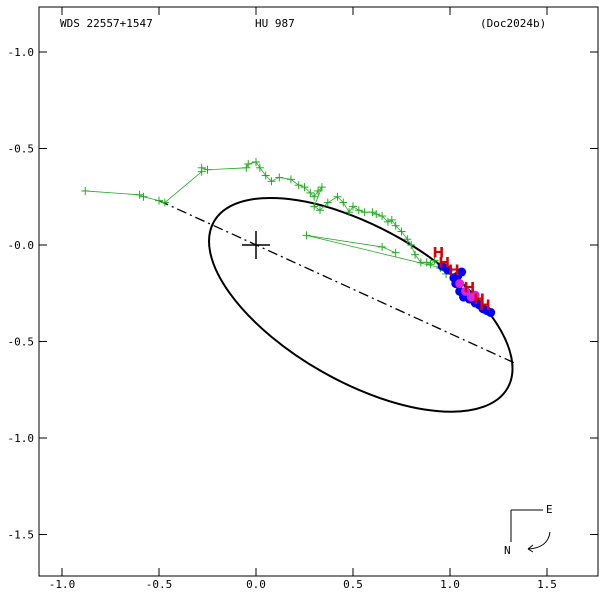  I want to click on x-tick-label: 1.0, so click(450, 584).